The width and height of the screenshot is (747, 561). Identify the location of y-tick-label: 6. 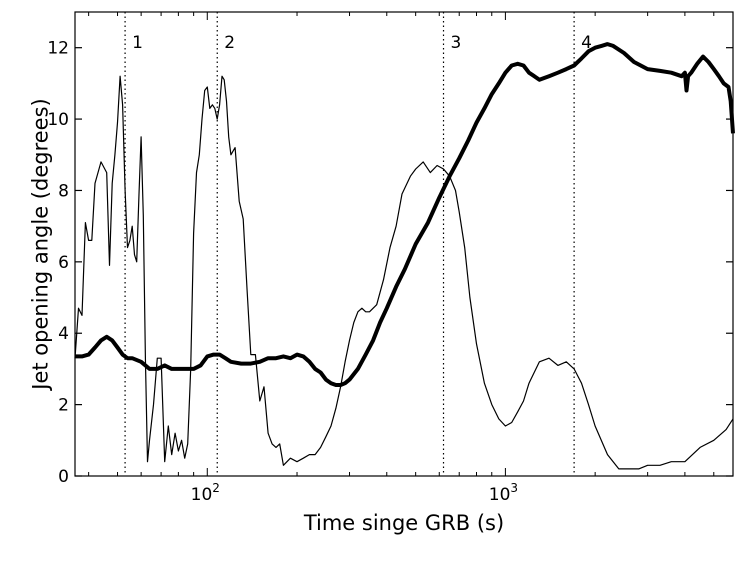
(63, 263).